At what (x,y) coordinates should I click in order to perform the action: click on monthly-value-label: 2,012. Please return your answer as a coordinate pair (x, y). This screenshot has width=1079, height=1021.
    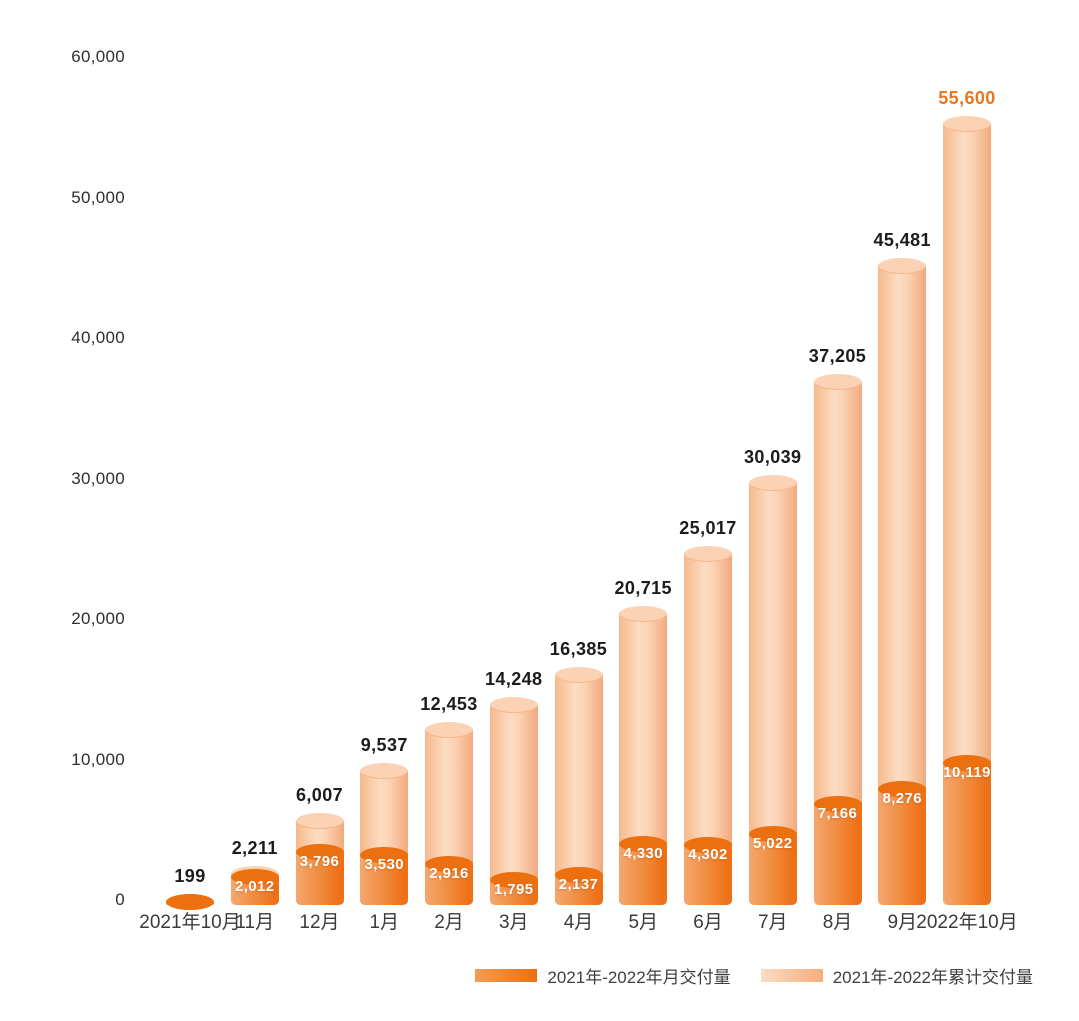
    Looking at the image, I should click on (254, 886).